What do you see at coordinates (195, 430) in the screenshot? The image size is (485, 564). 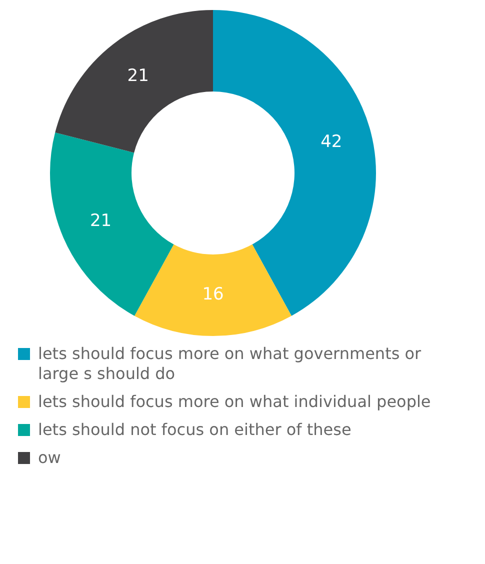 I see `legend-label: lets should not focus on either of these` at bounding box center [195, 430].